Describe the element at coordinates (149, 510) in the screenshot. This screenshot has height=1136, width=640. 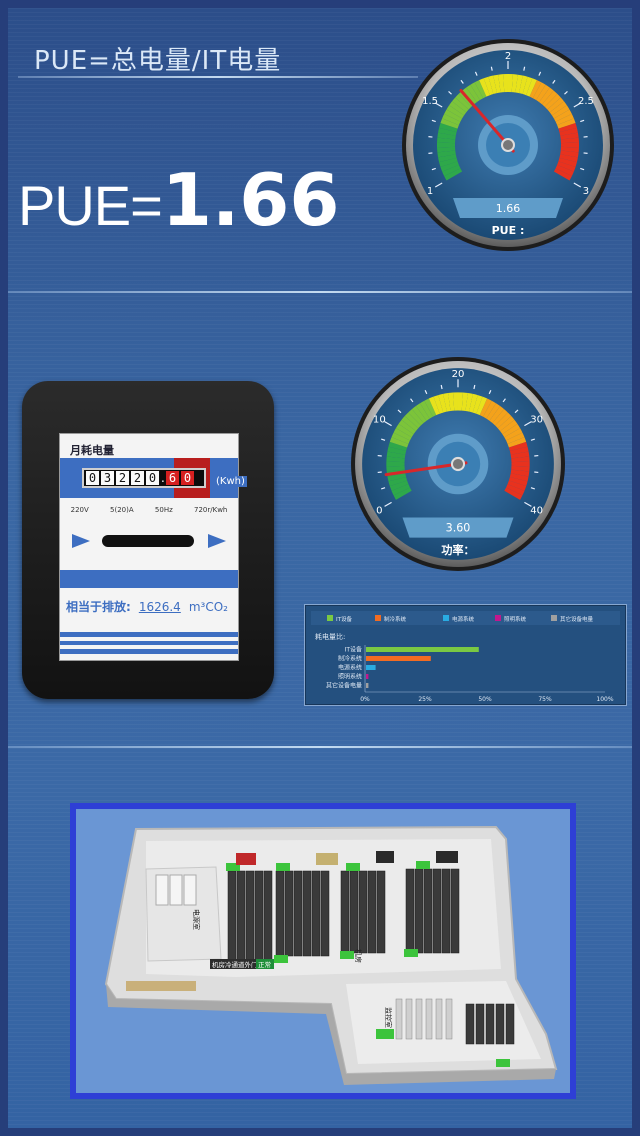
I see `meter-specs: 220V 5(20)A 50Hz 720r/Kwh` at that location.